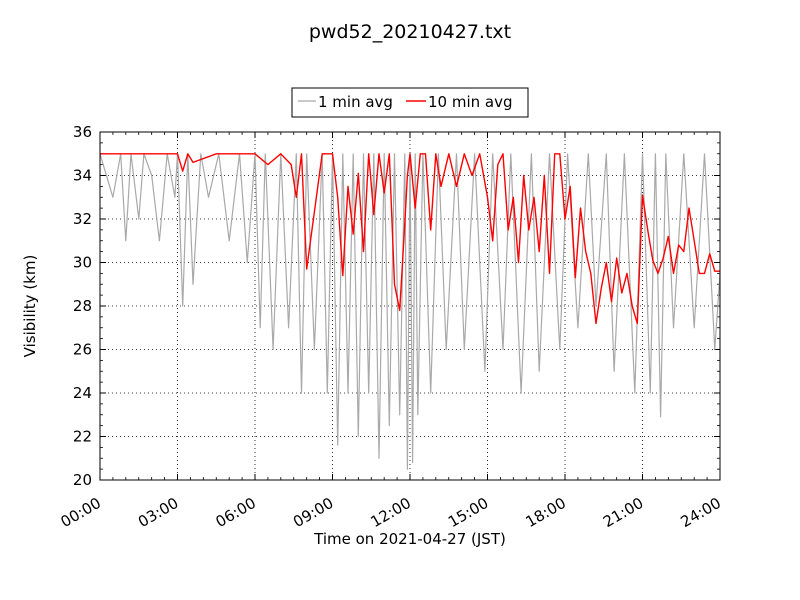 This screenshot has height=600, width=800. Describe the element at coordinates (82, 306) in the screenshot. I see `y-tick-label: 28` at that location.